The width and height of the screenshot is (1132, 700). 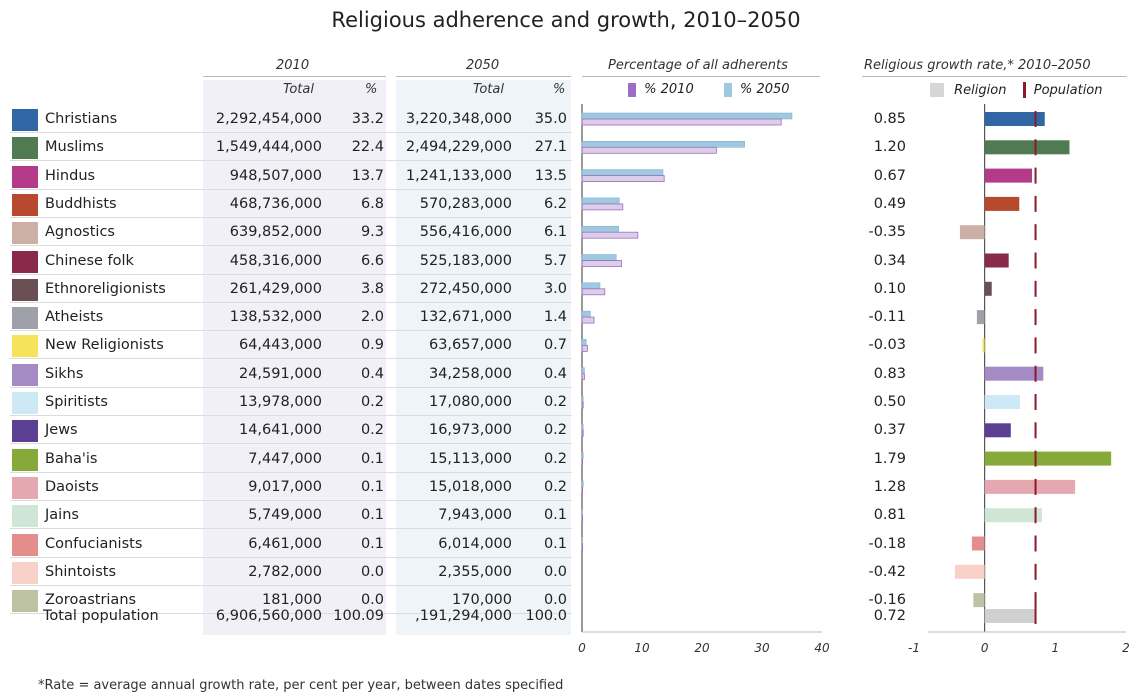 I want to click on pct-2050: 3.0, so click(x=555, y=288).